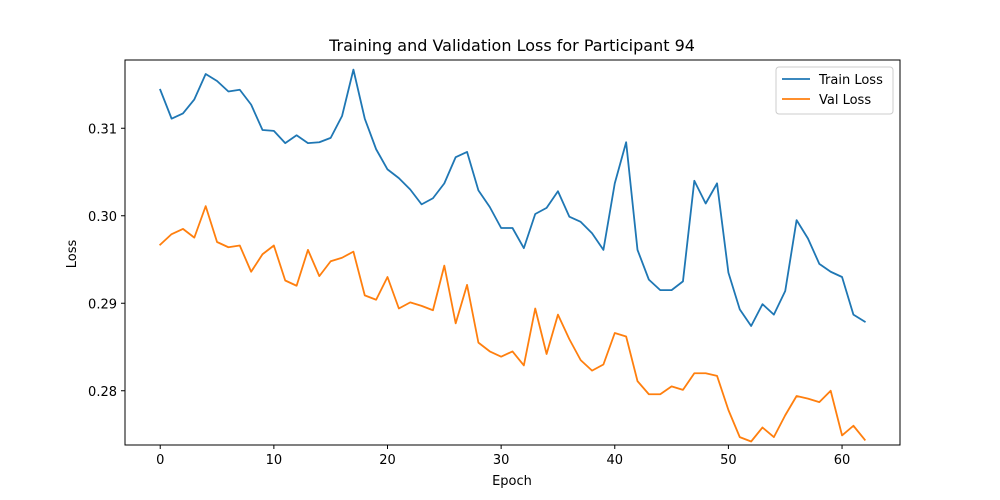  I want to click on y-tick-label: 0.28, so click(102, 392).